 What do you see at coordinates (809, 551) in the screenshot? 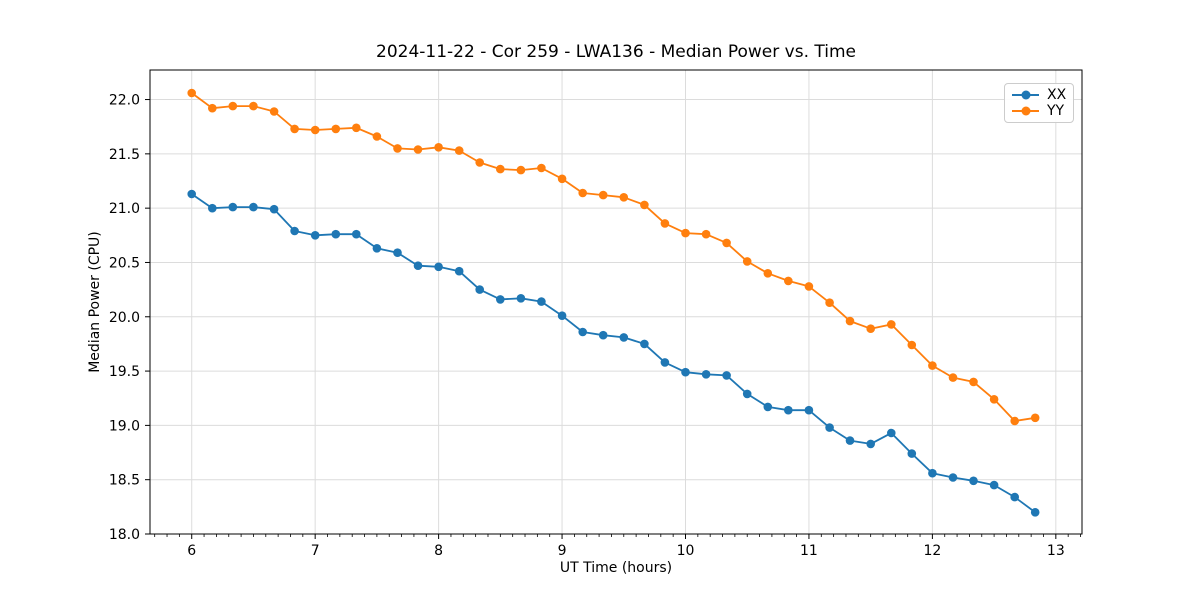
I see `x-tick-label: 11` at bounding box center [809, 551].